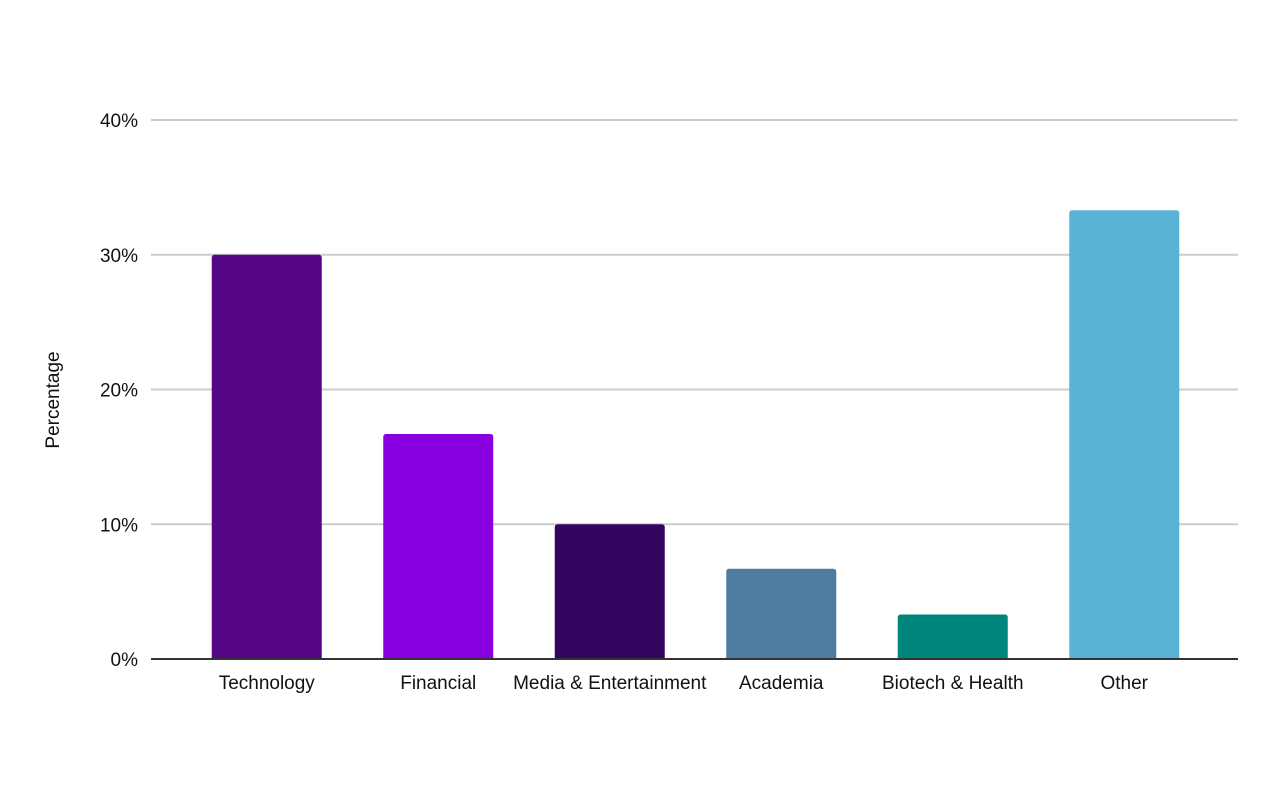 This screenshot has height=790, width=1278. I want to click on y-tick-label: 40%, so click(119, 121).